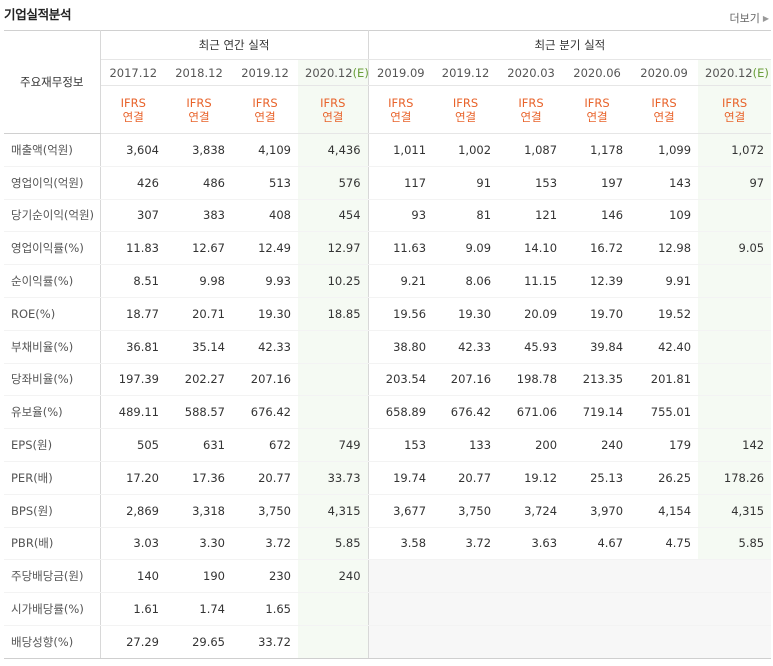 This screenshot has width=773, height=666. Describe the element at coordinates (744, 18) in the screenshot. I see `more-label: 더보기` at that location.